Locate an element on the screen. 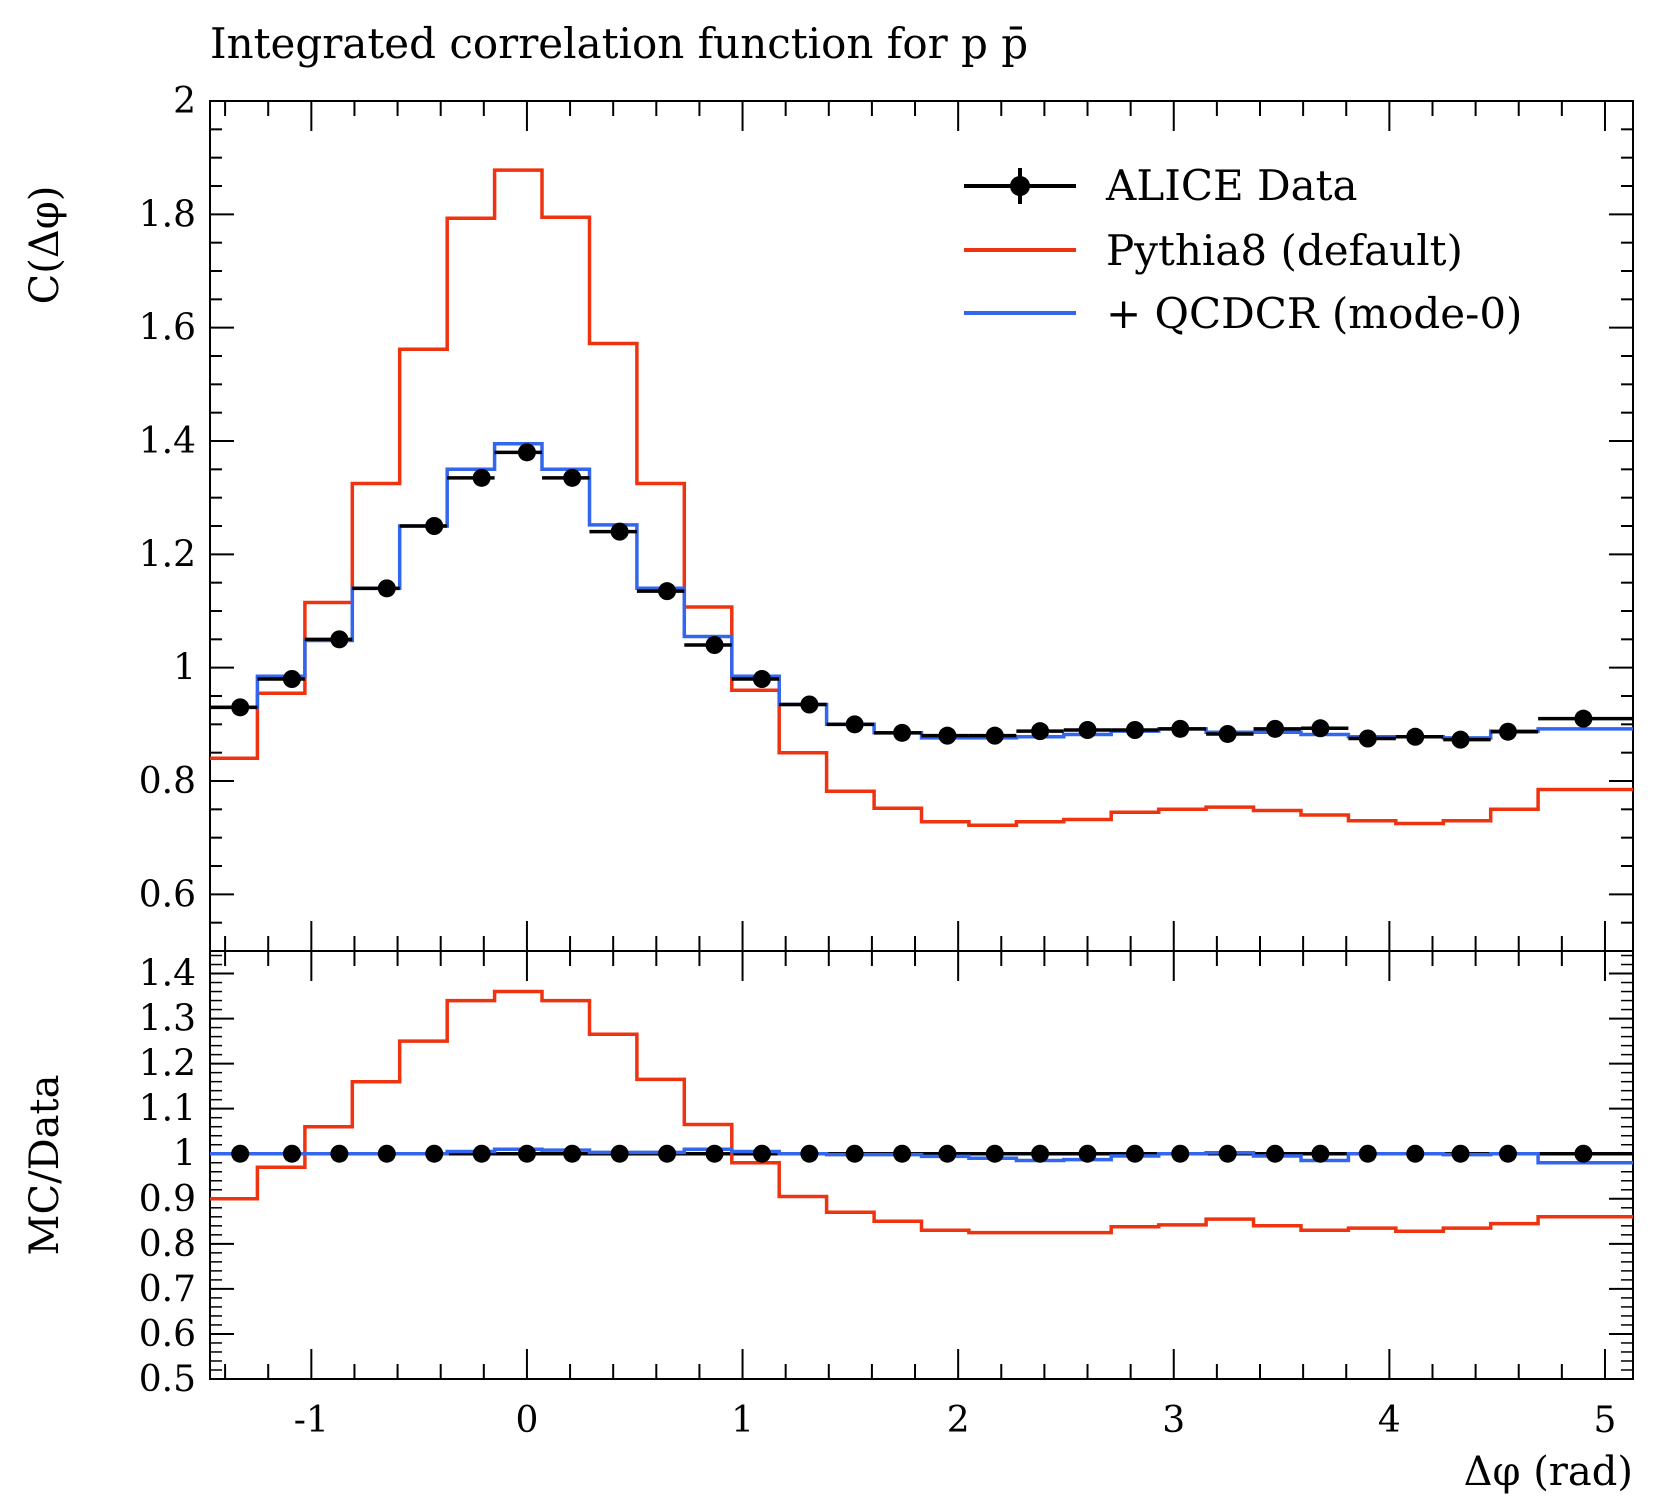 This screenshot has height=1499, width=1660. x-tick-label: 5 is located at coordinates (1605, 1420).